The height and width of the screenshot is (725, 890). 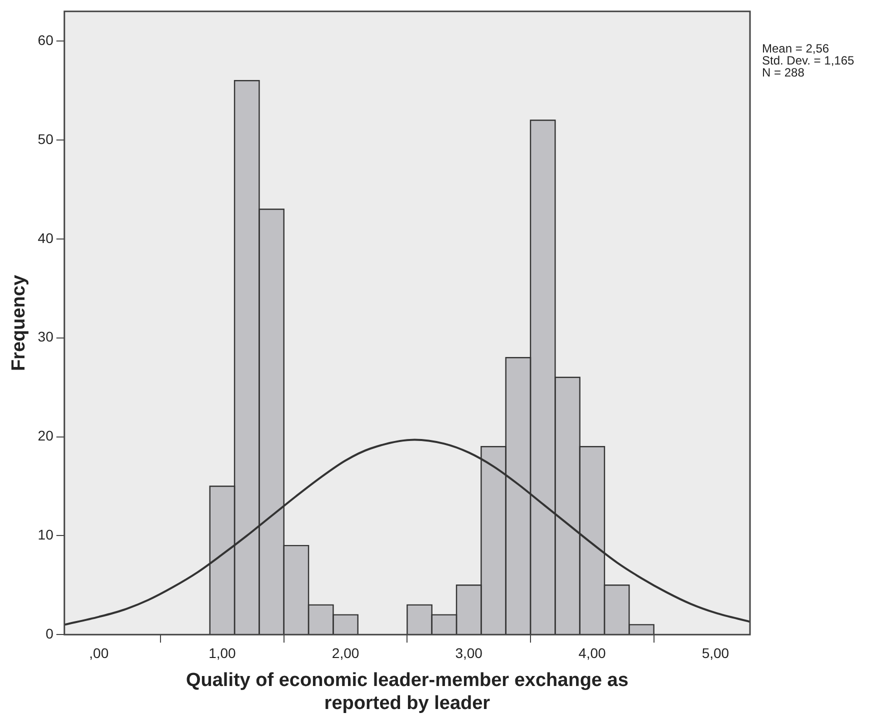 What do you see at coordinates (99, 652) in the screenshot?
I see `x-tick-label: ,00` at bounding box center [99, 652].